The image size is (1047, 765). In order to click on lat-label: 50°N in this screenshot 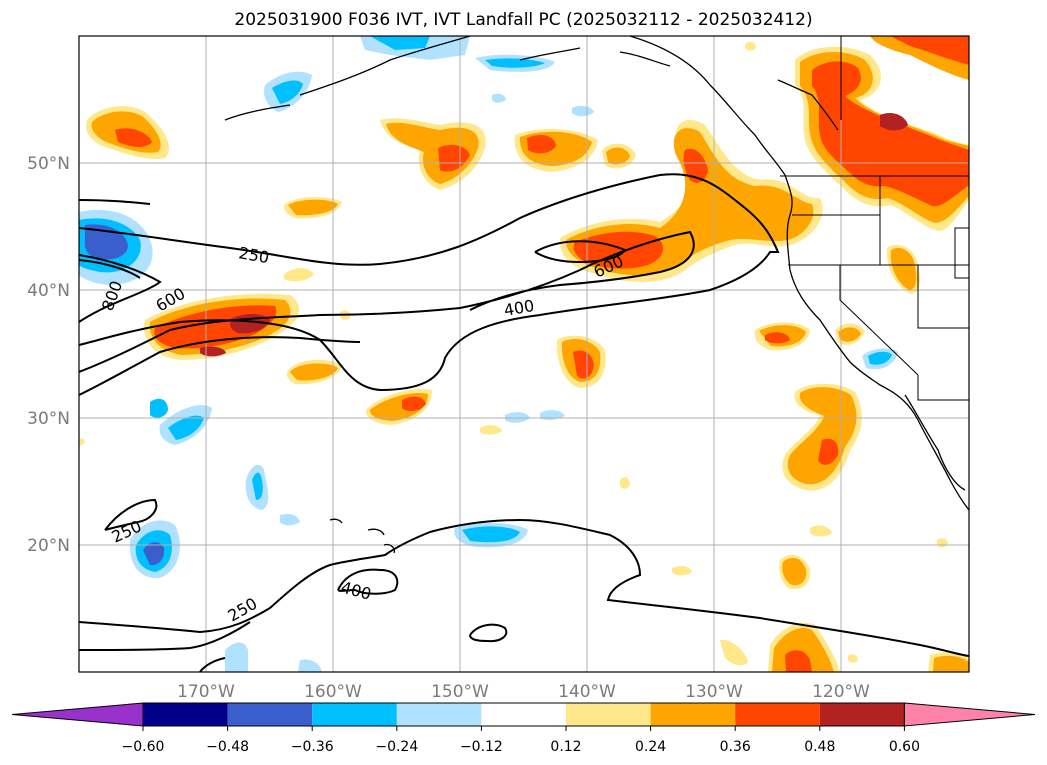, I will do `click(48, 164)`.